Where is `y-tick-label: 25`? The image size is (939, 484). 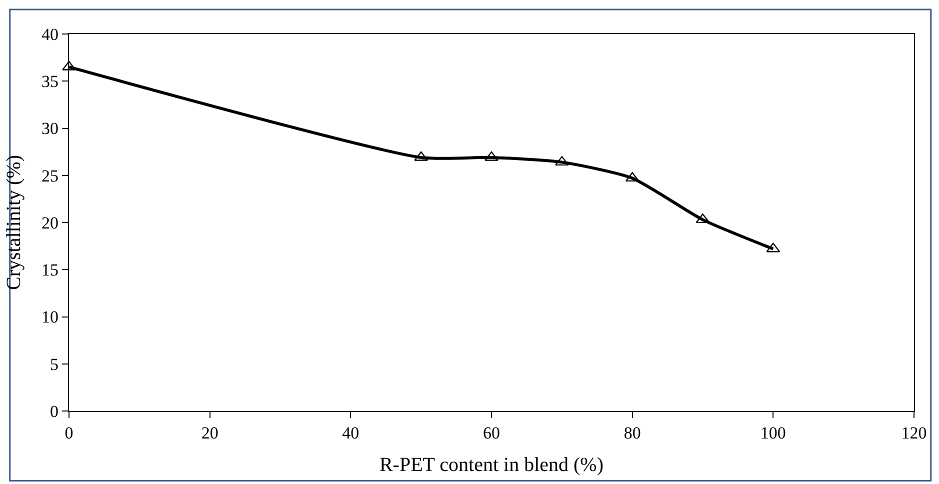 y-tick-label: 25 is located at coordinates (49, 176).